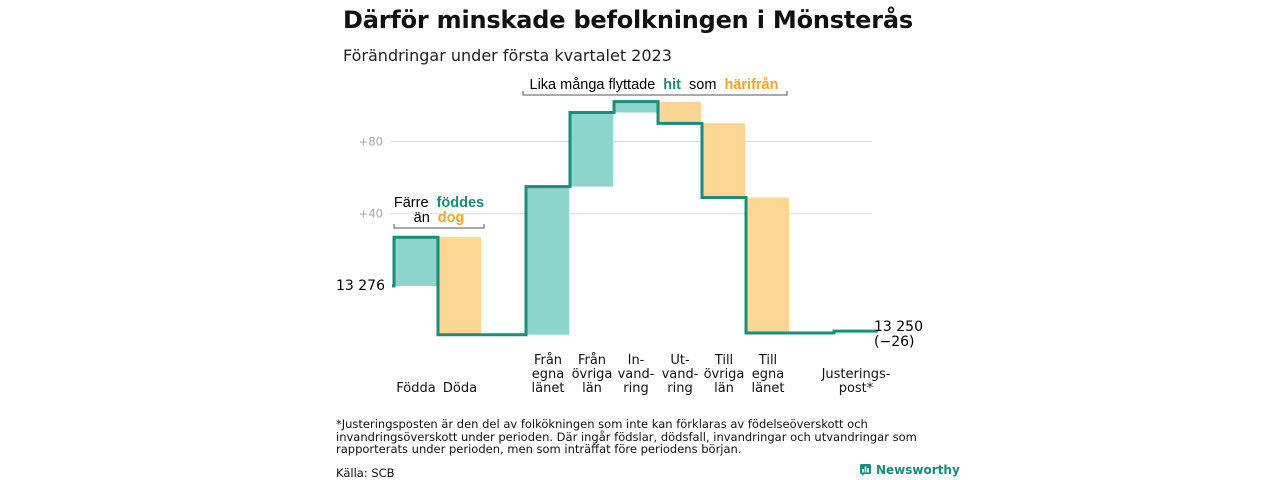 This screenshot has width=1280, height=480. Describe the element at coordinates (593, 85) in the screenshot. I see `annotation-migration-pre: Lika många flyttade` at that location.